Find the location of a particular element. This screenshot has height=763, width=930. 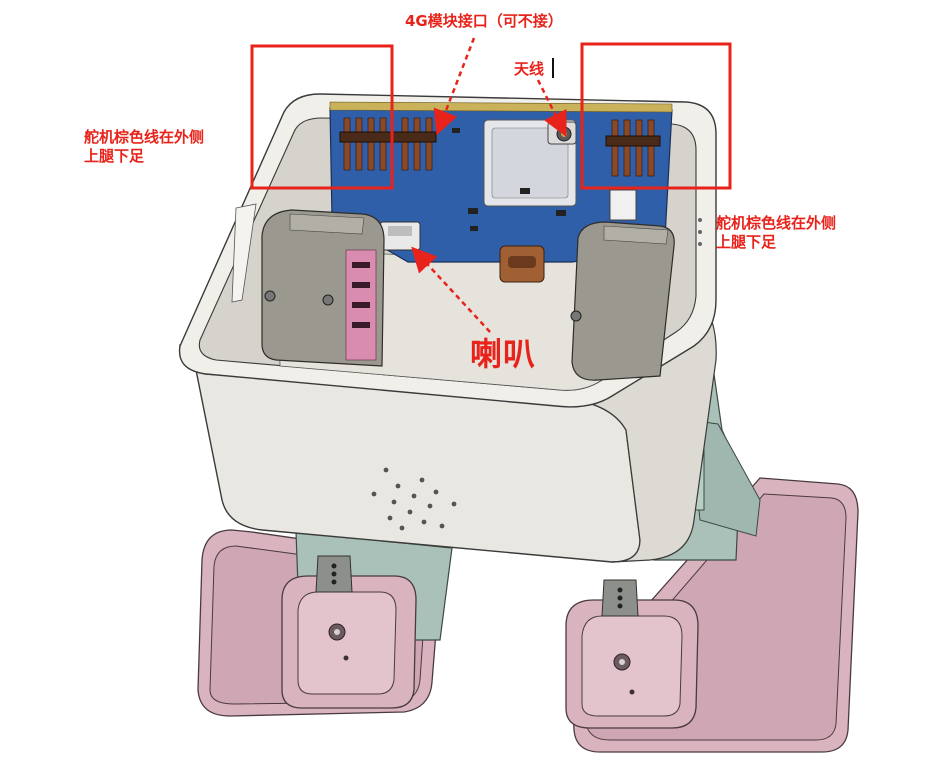

header-pins-left is located at coordinates (388, 144).